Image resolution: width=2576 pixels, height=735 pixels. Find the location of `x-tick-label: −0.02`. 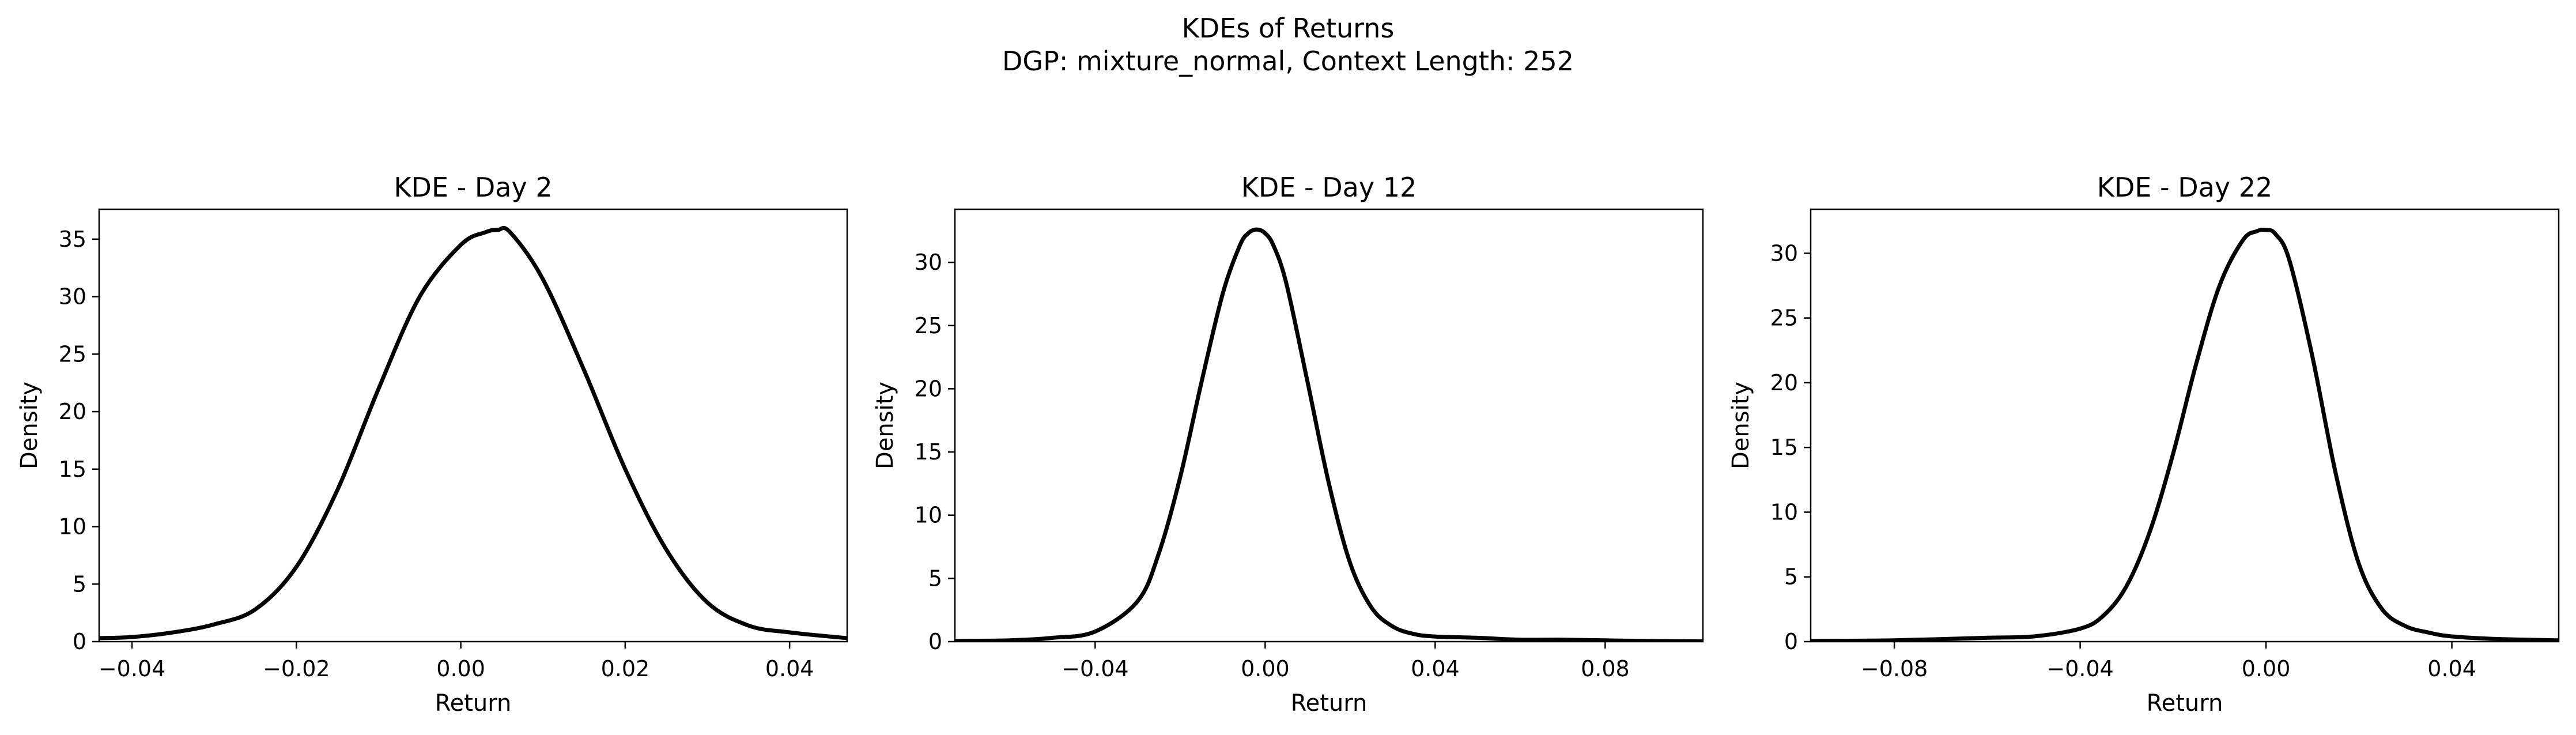

x-tick-label: −0.02 is located at coordinates (296, 668).